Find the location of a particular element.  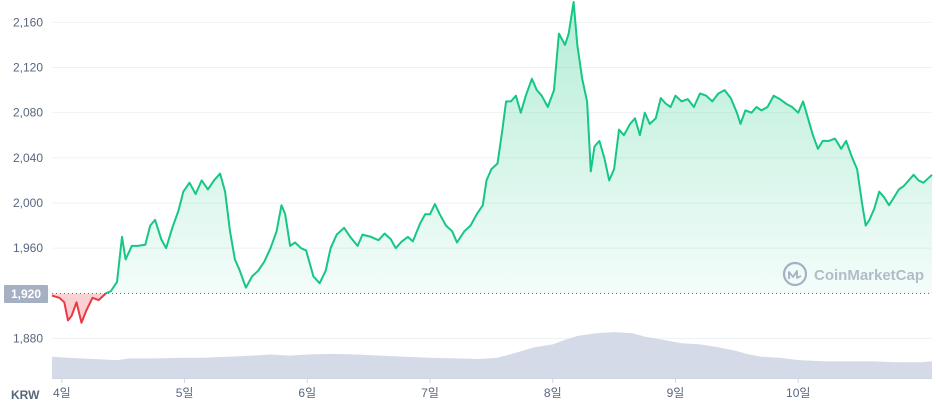

x-tick-label: 4일 is located at coordinates (62, 393).